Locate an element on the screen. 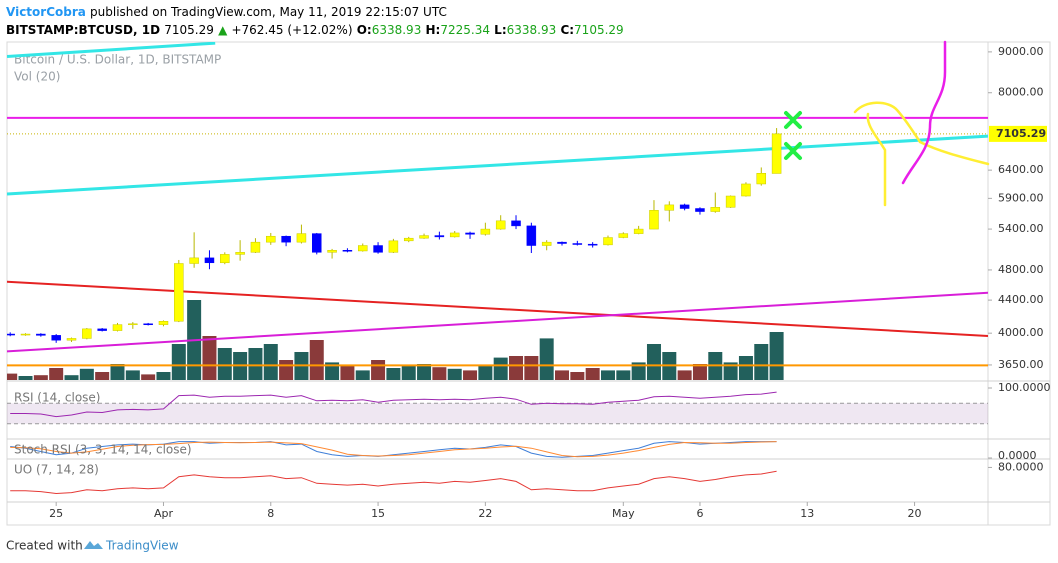  indicator-label: Stoch RSI (3, 3, 14, 14, close) is located at coordinates (103, 450).